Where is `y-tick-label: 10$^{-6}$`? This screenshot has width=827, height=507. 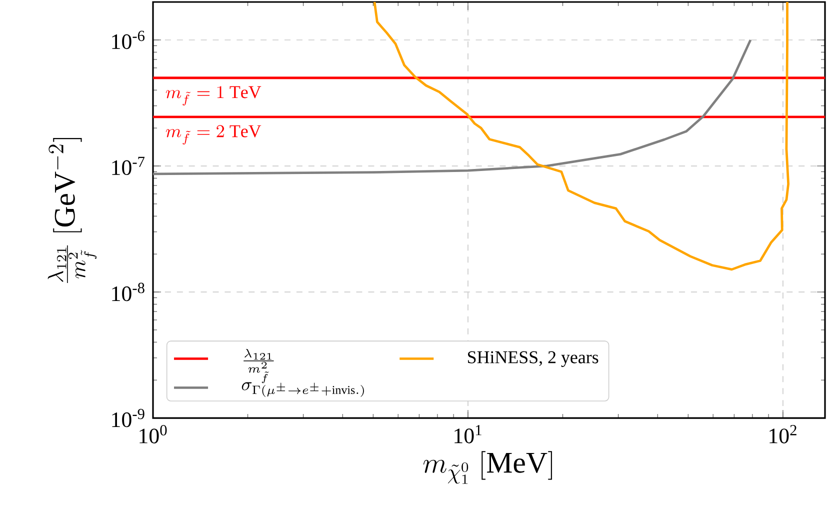 y-tick-label: 10$^{-6}$ is located at coordinates (128, 40).